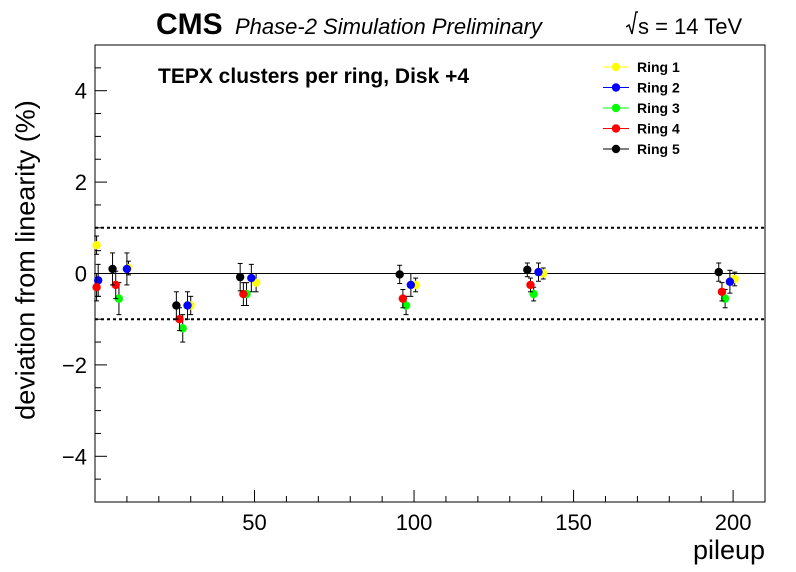  Describe the element at coordinates (658, 149) in the screenshot. I see `legend-label: Ring 5` at that location.